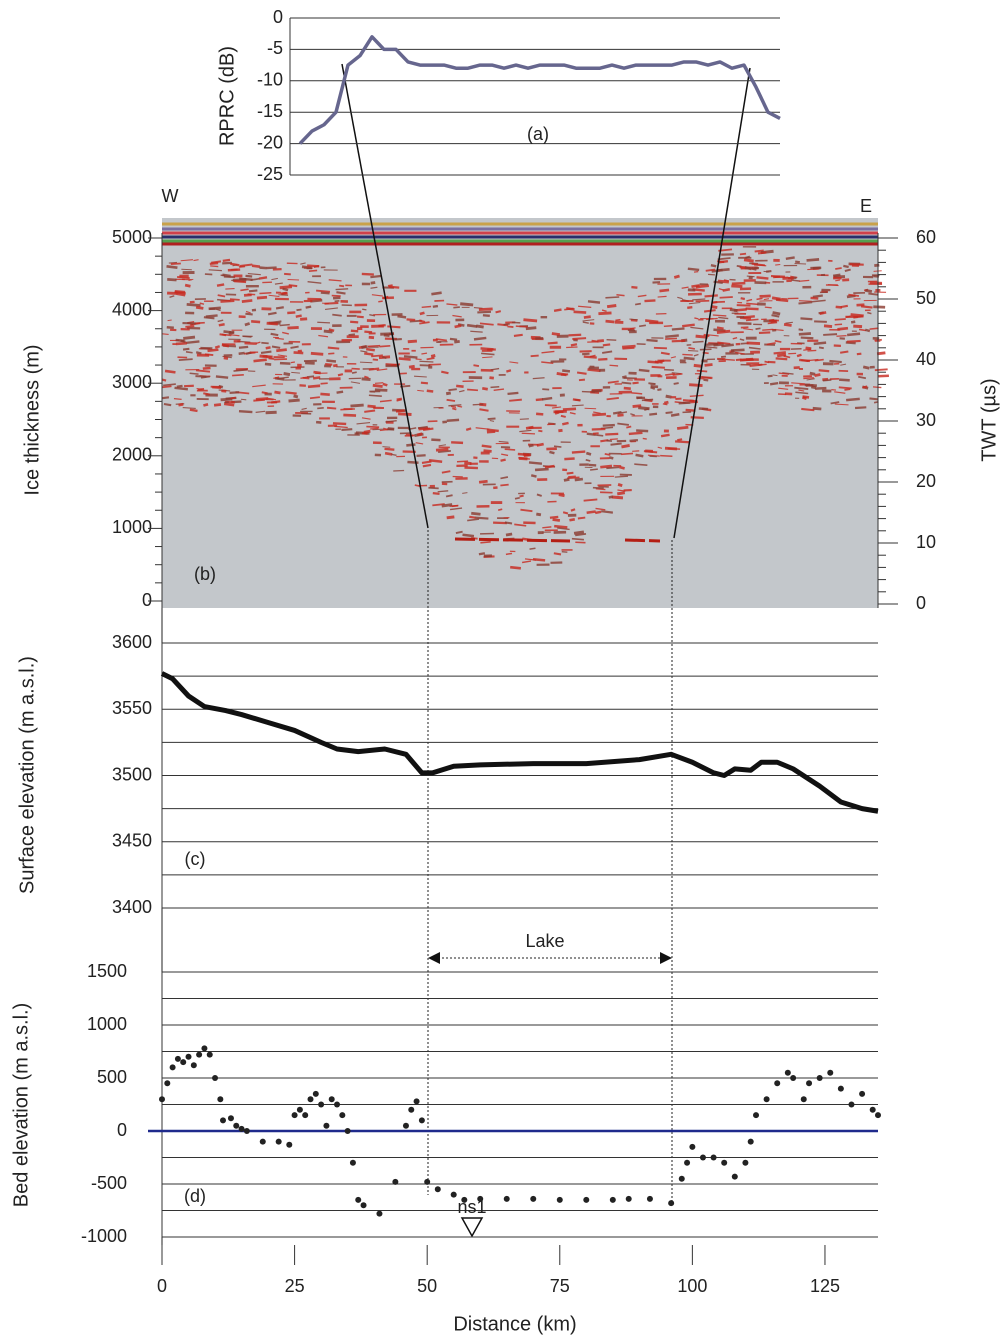 The image size is (1002, 1339). What do you see at coordinates (692, 1286) in the screenshot?
I see `x-tick-label: 100` at bounding box center [692, 1286].